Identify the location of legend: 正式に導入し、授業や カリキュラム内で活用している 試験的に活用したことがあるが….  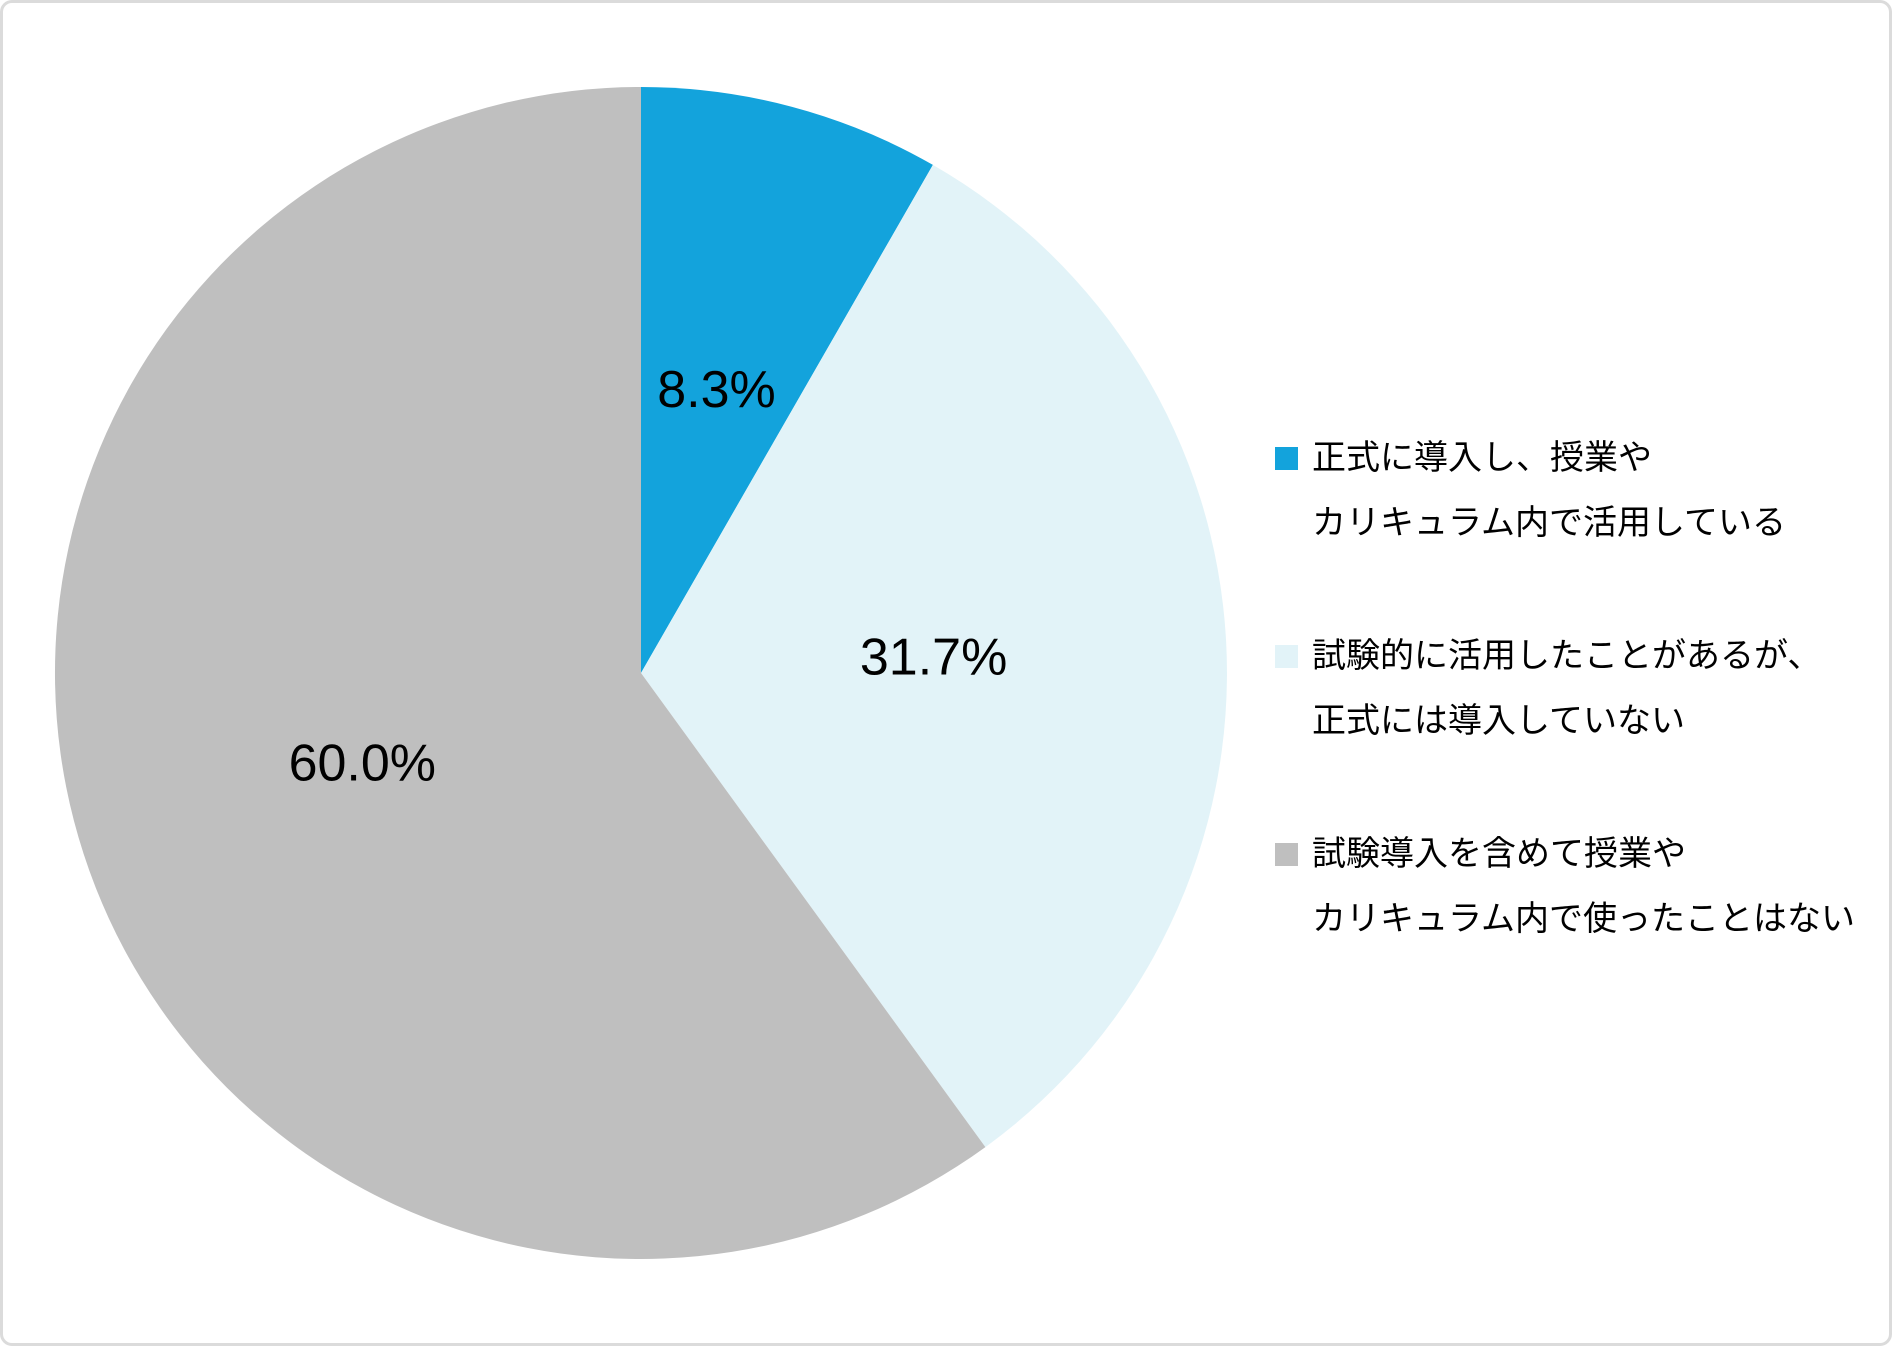
(1565, 689).